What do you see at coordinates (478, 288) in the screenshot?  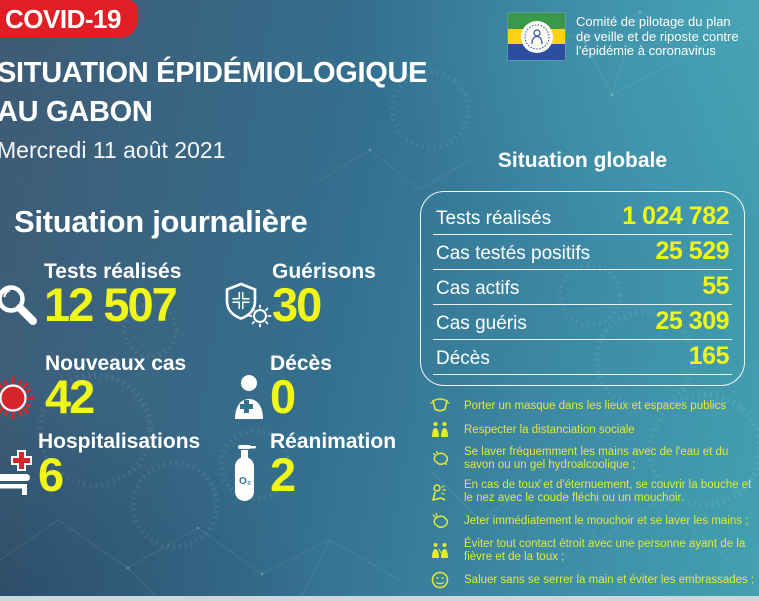 I see `row-label: Cas actifs` at bounding box center [478, 288].